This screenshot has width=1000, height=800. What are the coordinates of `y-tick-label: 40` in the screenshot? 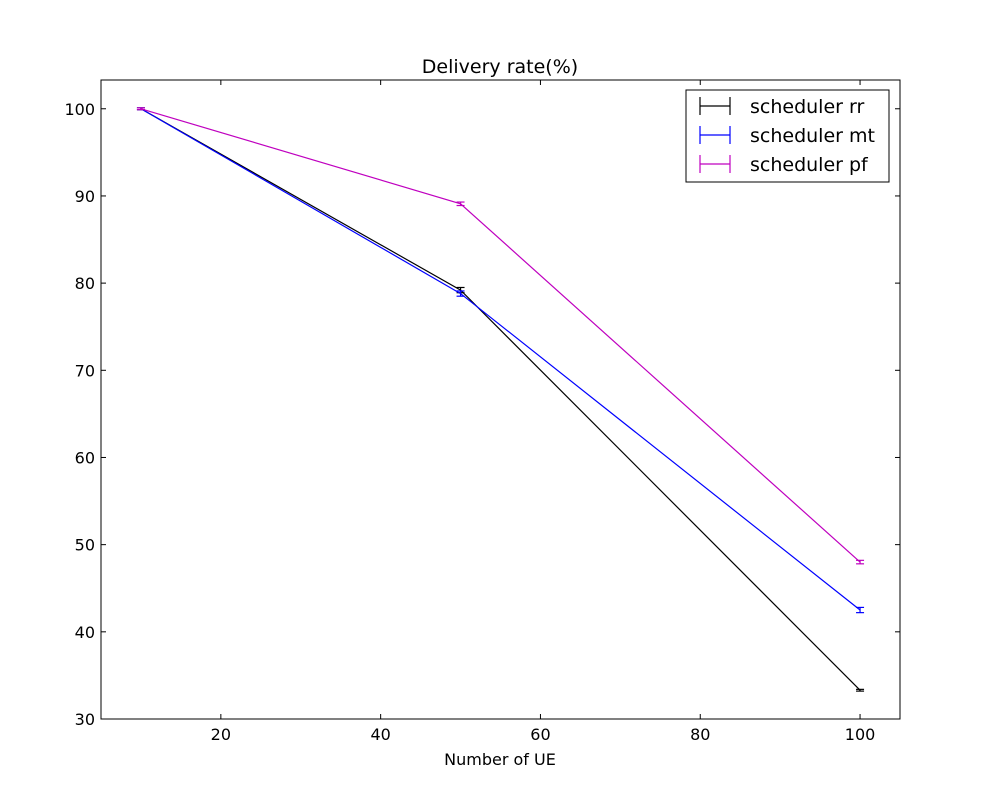 It's located at (85, 632).